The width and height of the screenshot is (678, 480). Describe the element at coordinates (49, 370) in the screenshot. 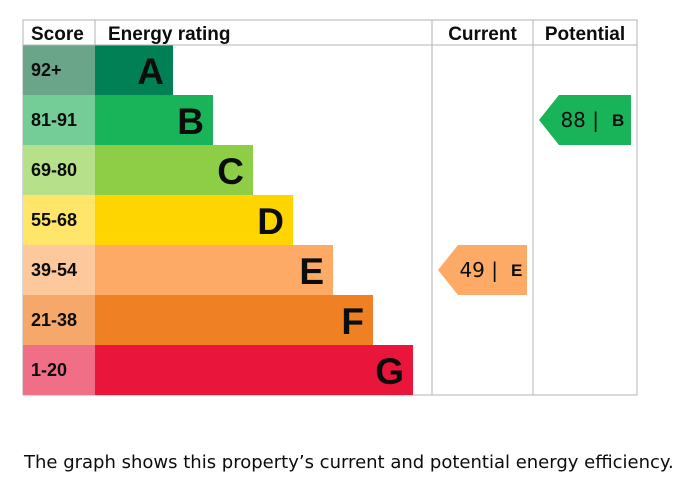

I see `score-range-g: 1-20` at that location.